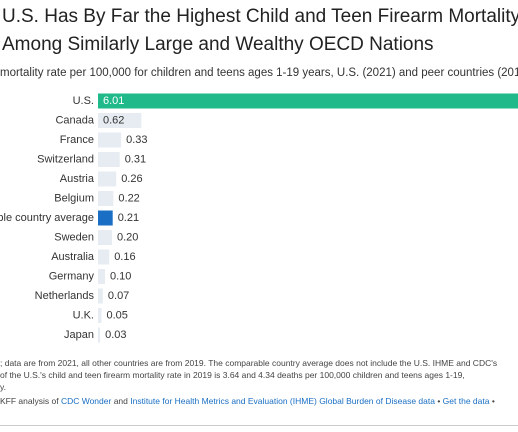  Describe the element at coordinates (466, 401) in the screenshot. I see `source-link: Get the data` at that location.